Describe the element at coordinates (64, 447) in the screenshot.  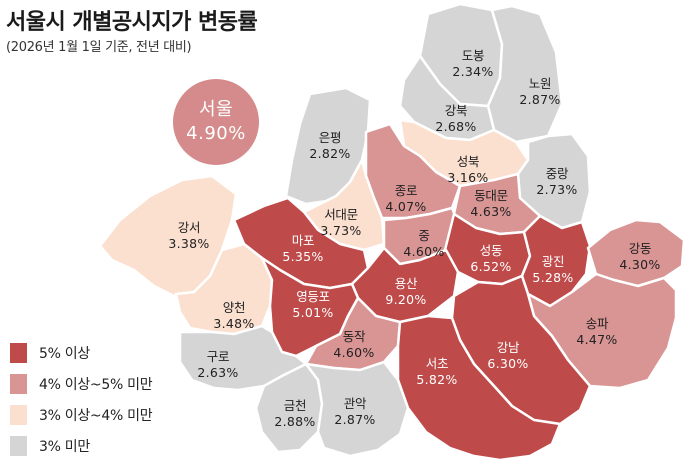
I see `legend-label-base: 3% 미만` at that location.